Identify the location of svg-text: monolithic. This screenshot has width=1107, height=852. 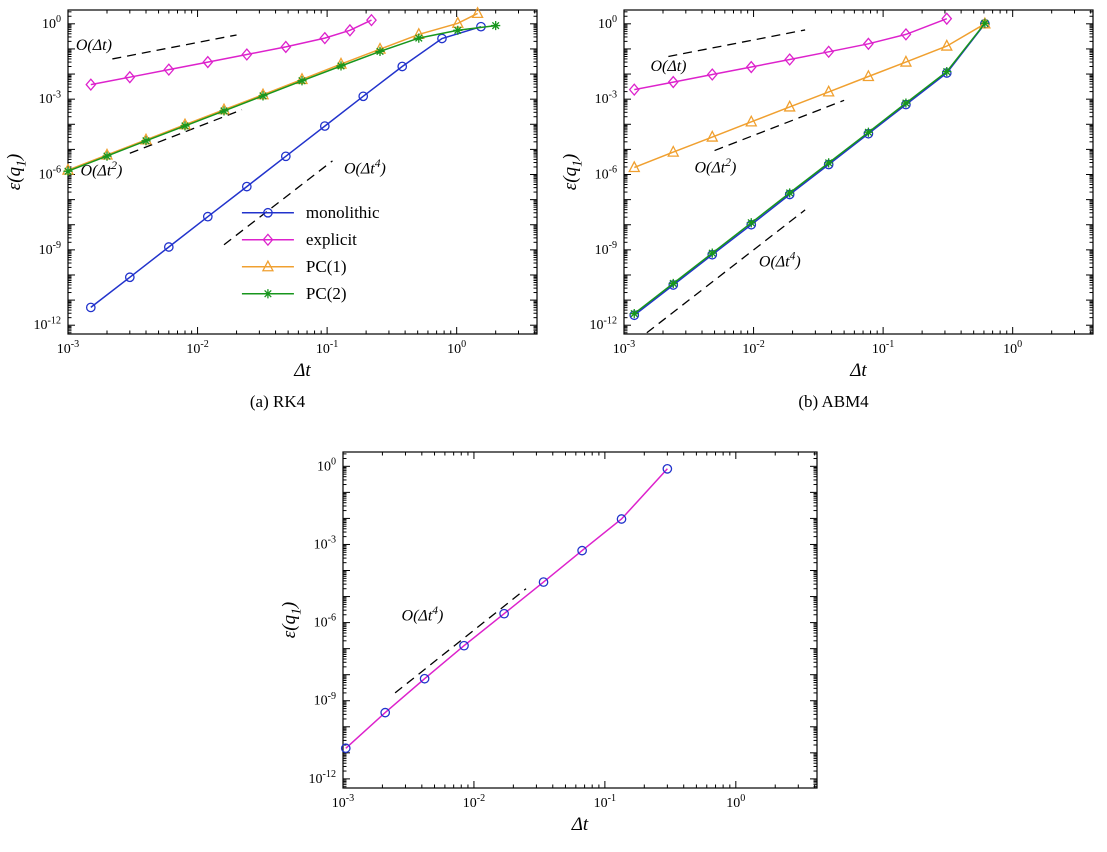
(343, 212).